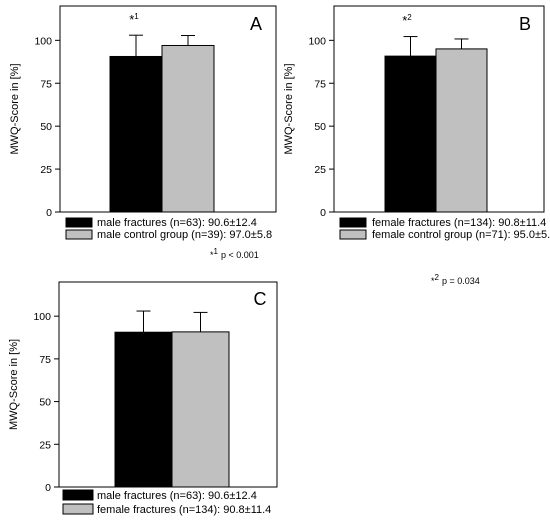 The height and width of the screenshot is (522, 550). I want to click on p-value-text: p = 0.034, so click(461, 281).